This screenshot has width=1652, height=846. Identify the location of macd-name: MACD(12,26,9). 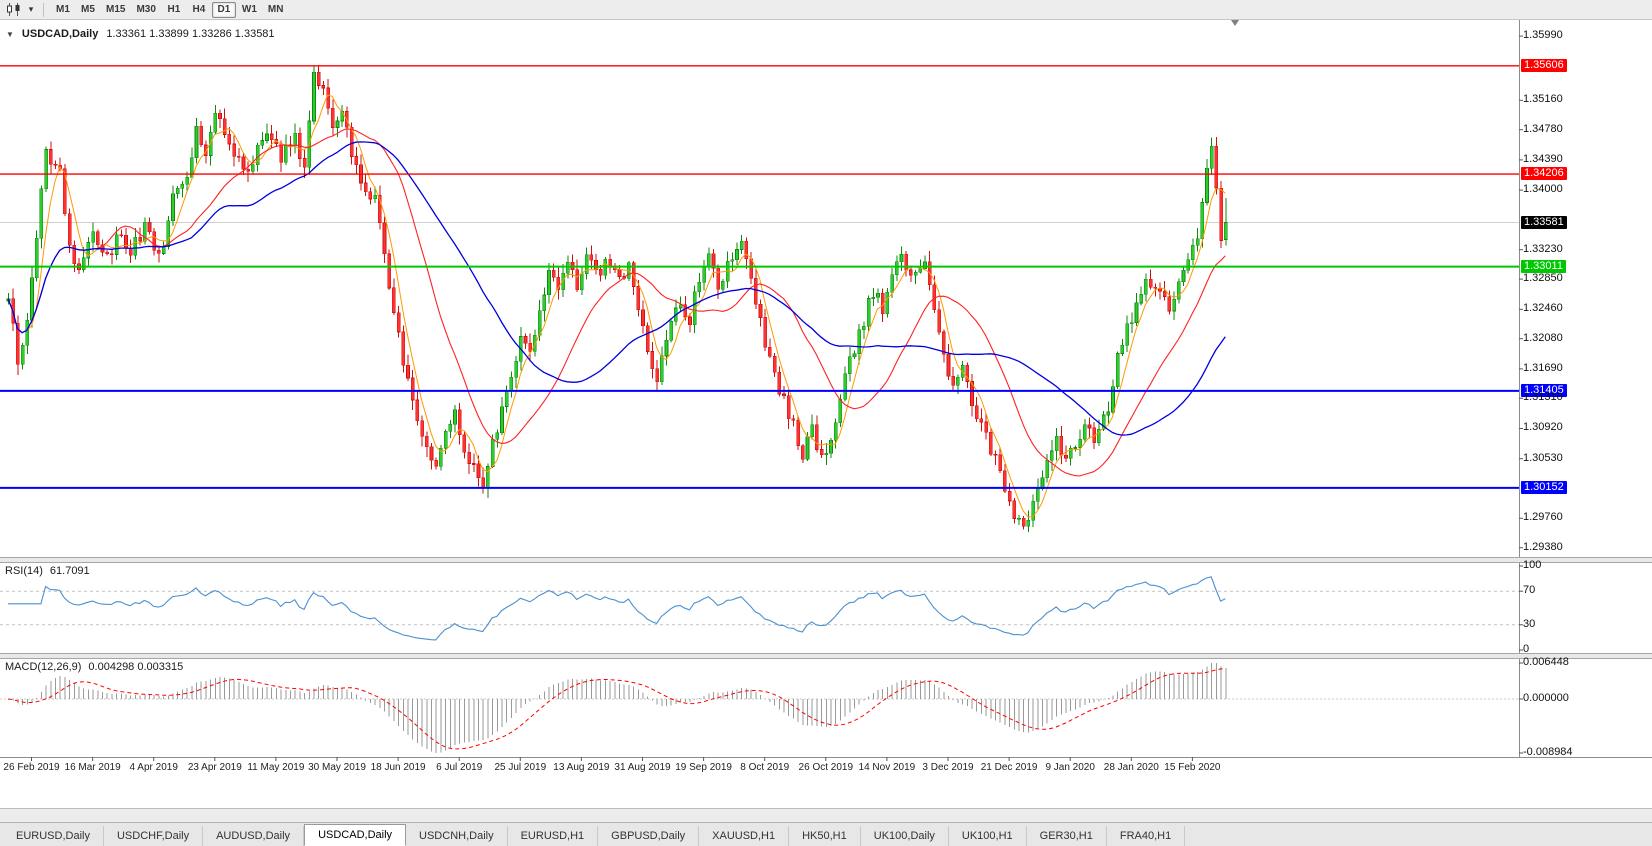
(43, 667).